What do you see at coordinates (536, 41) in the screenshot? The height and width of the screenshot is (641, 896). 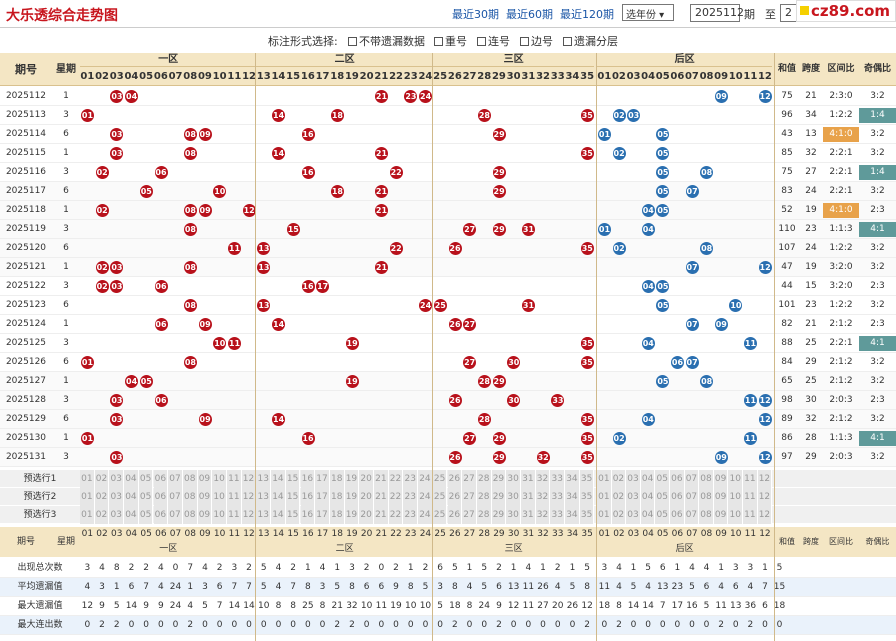 I see `option-edge: 边号` at bounding box center [536, 41].